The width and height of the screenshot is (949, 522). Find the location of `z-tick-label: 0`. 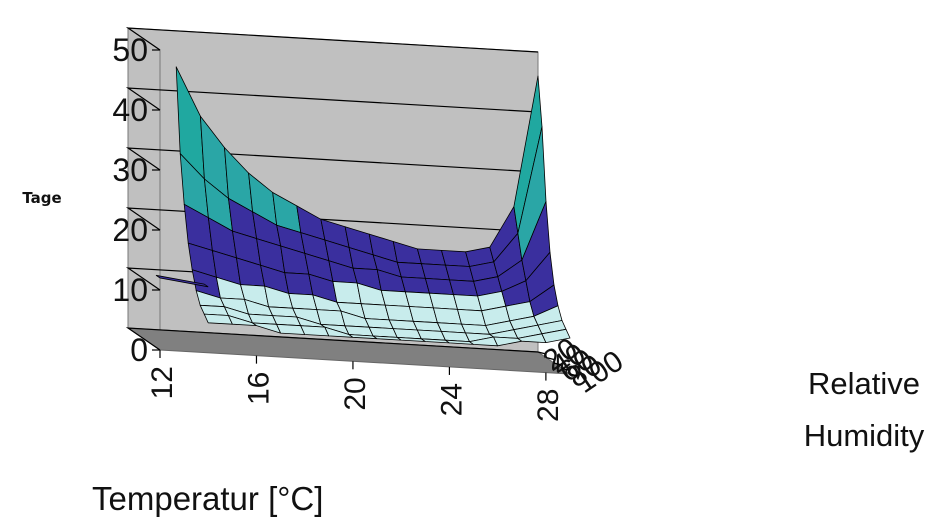

z-tick-label: 0 is located at coordinates (139, 350).